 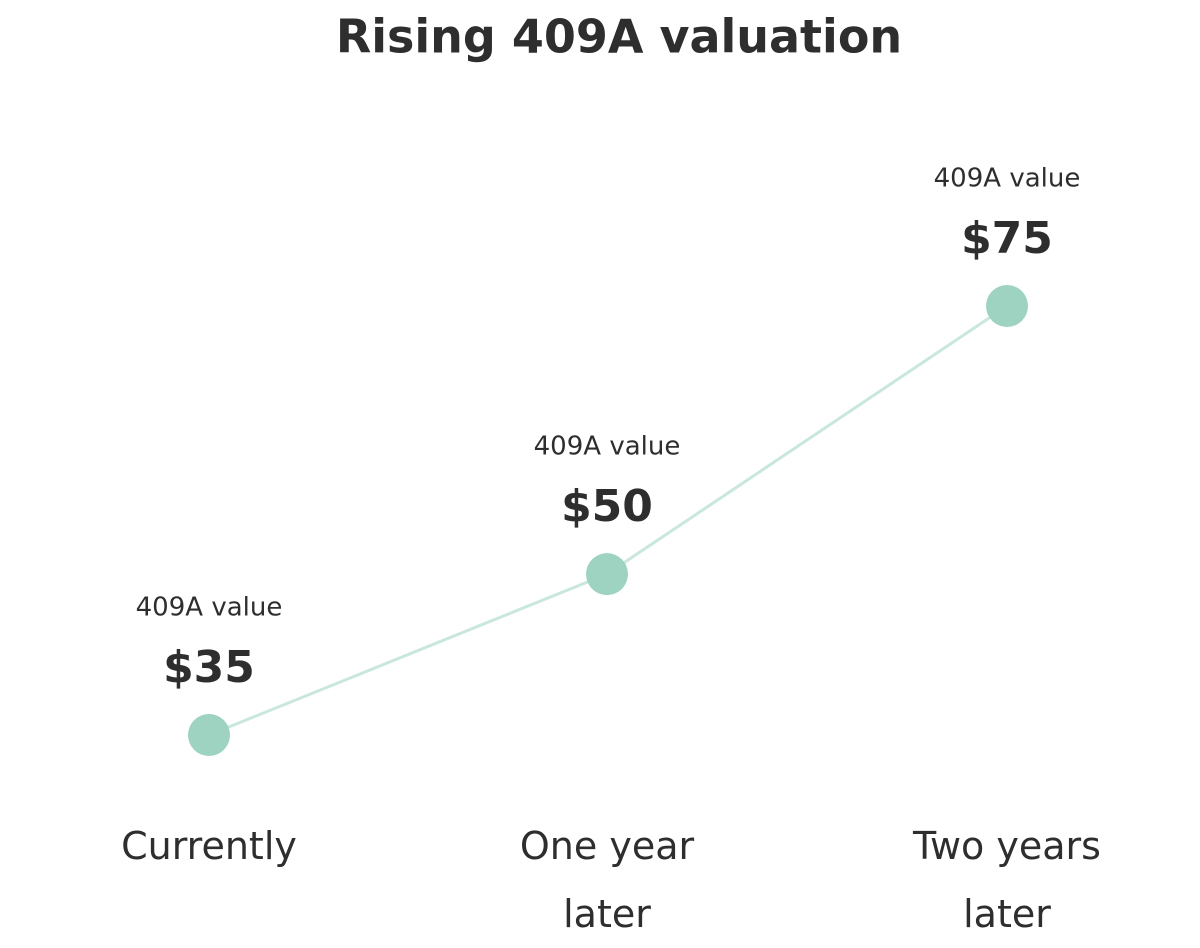 I want to click on x-tick-label: Two years later, so click(x=1007, y=880).